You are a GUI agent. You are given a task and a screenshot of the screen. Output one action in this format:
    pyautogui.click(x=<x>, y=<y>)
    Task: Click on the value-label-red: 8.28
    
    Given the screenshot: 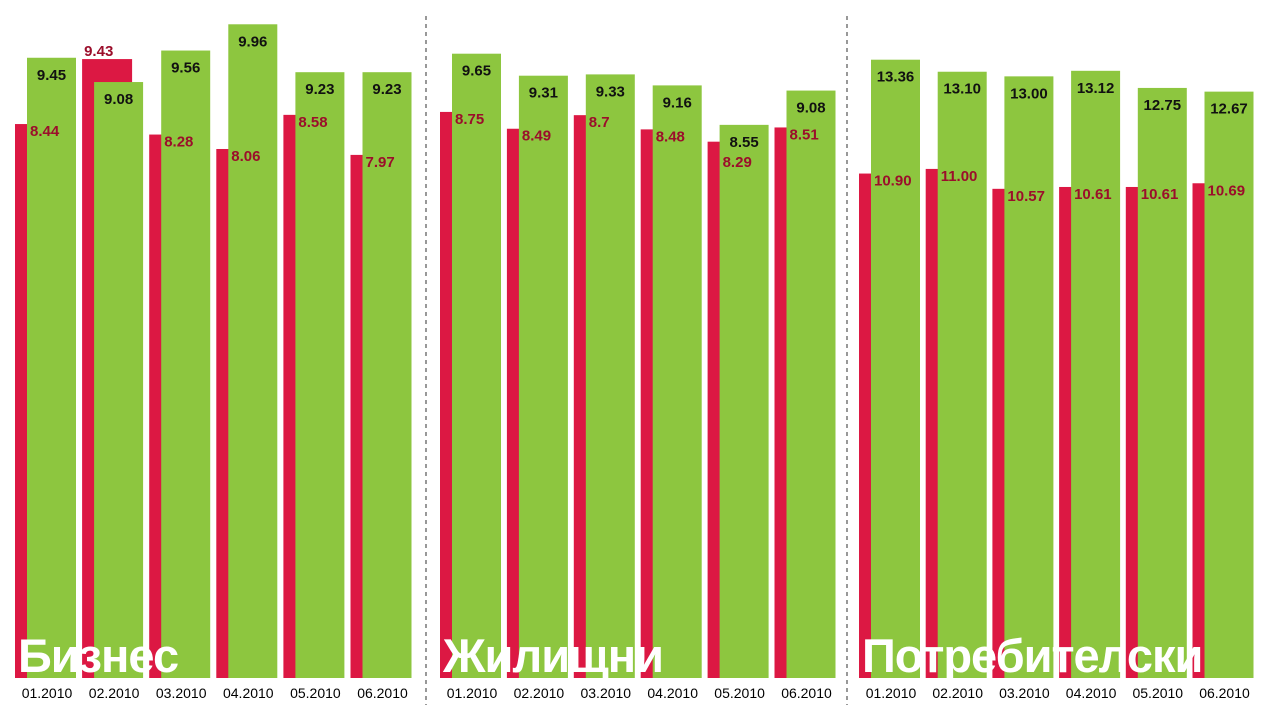 What is the action you would take?
    pyautogui.click(x=178, y=142)
    